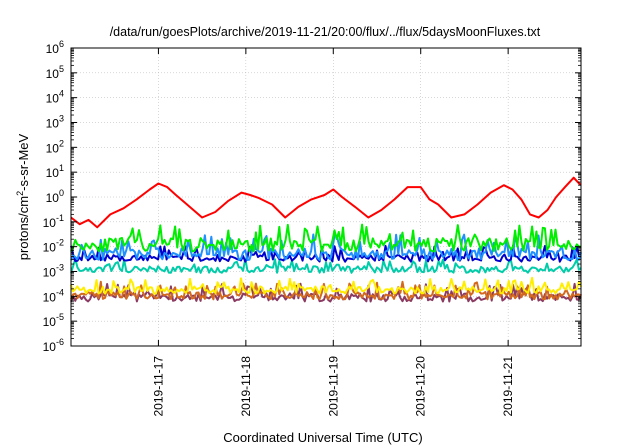  What do you see at coordinates (20, 193) in the screenshot?
I see `y-axis-title-sup: 2` at bounding box center [20, 193].